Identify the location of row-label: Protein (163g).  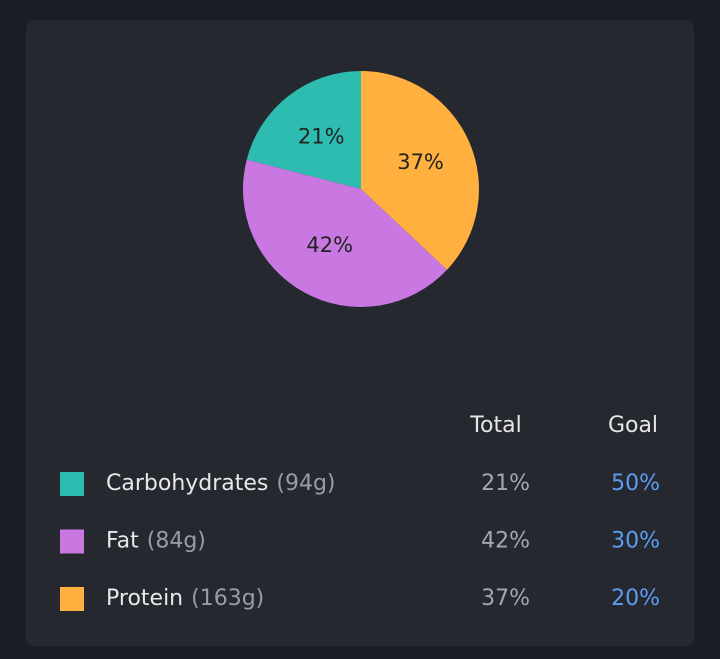
(185, 598).